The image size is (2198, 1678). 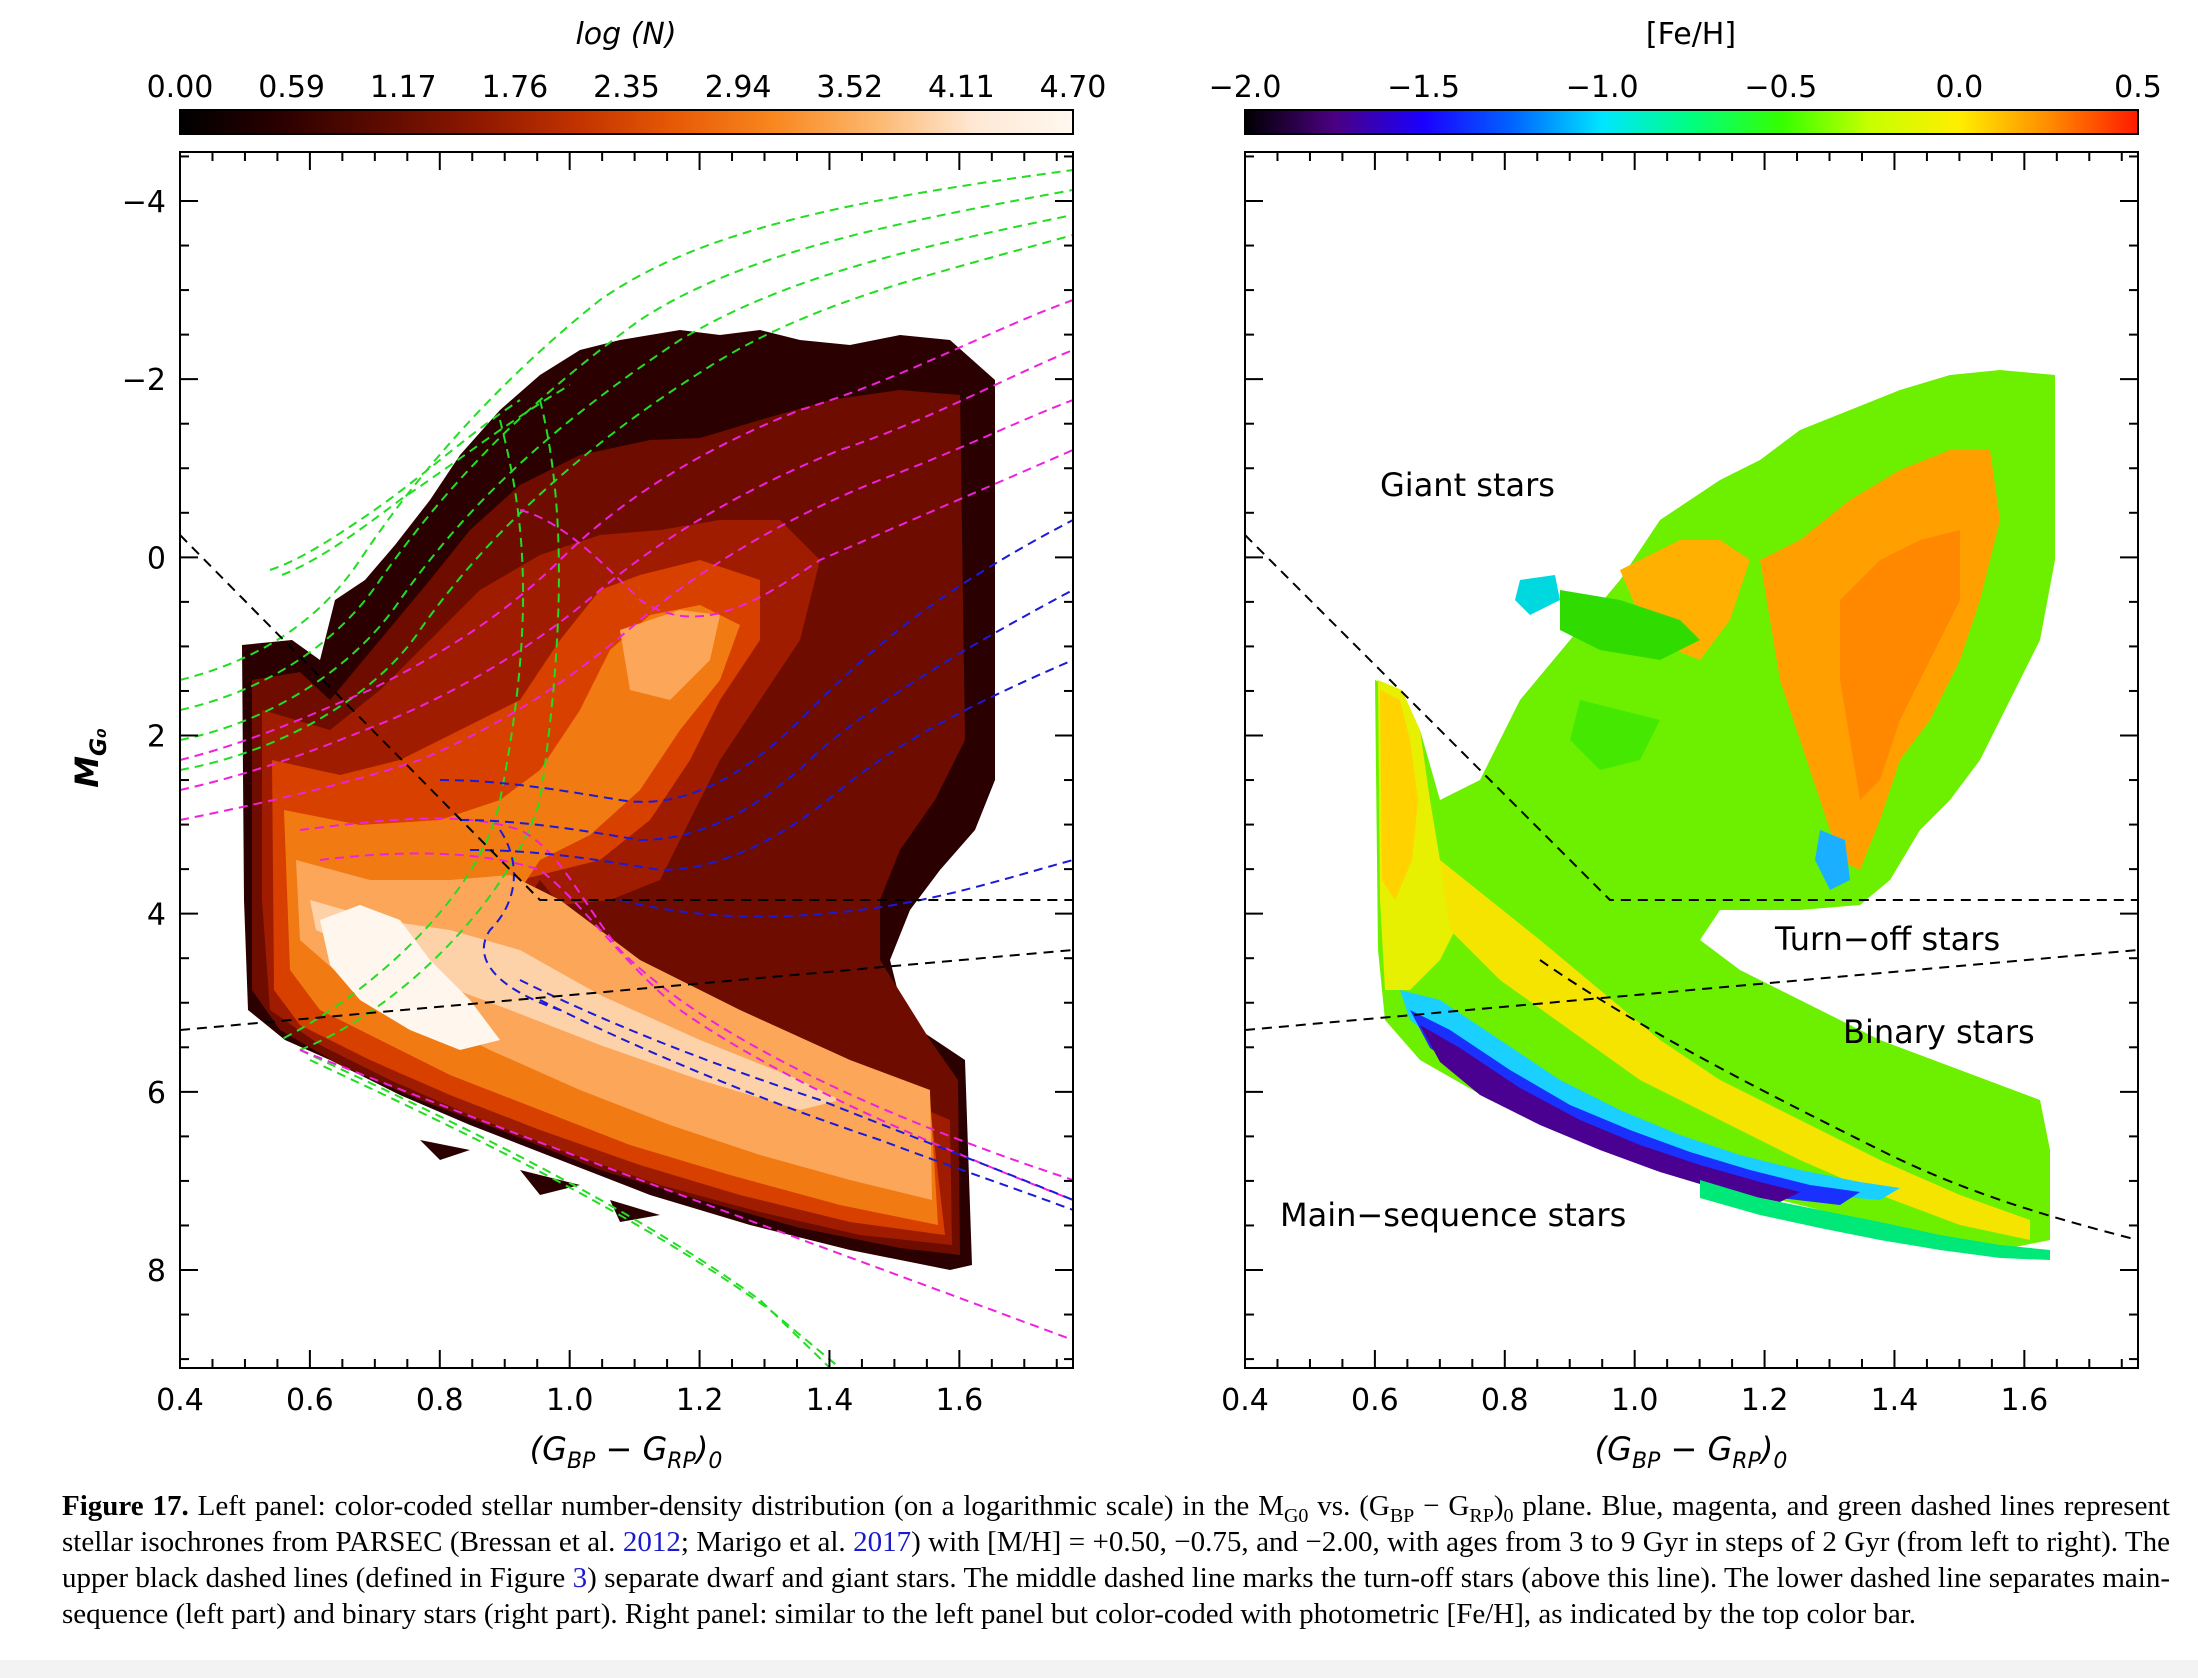 I want to click on main-sequence-stars-label: Main−sequence stars, so click(x=1453, y=1215).